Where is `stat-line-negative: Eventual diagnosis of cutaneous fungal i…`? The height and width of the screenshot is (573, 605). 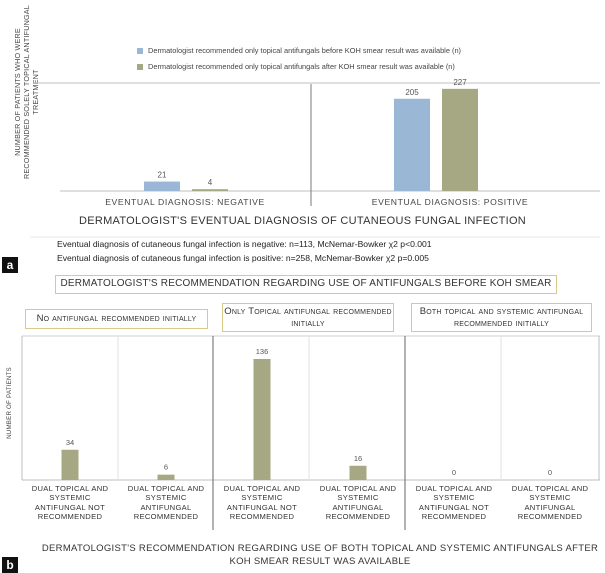 stat-line-negative: Eventual diagnosis of cutaneous fungal i… is located at coordinates (244, 244).